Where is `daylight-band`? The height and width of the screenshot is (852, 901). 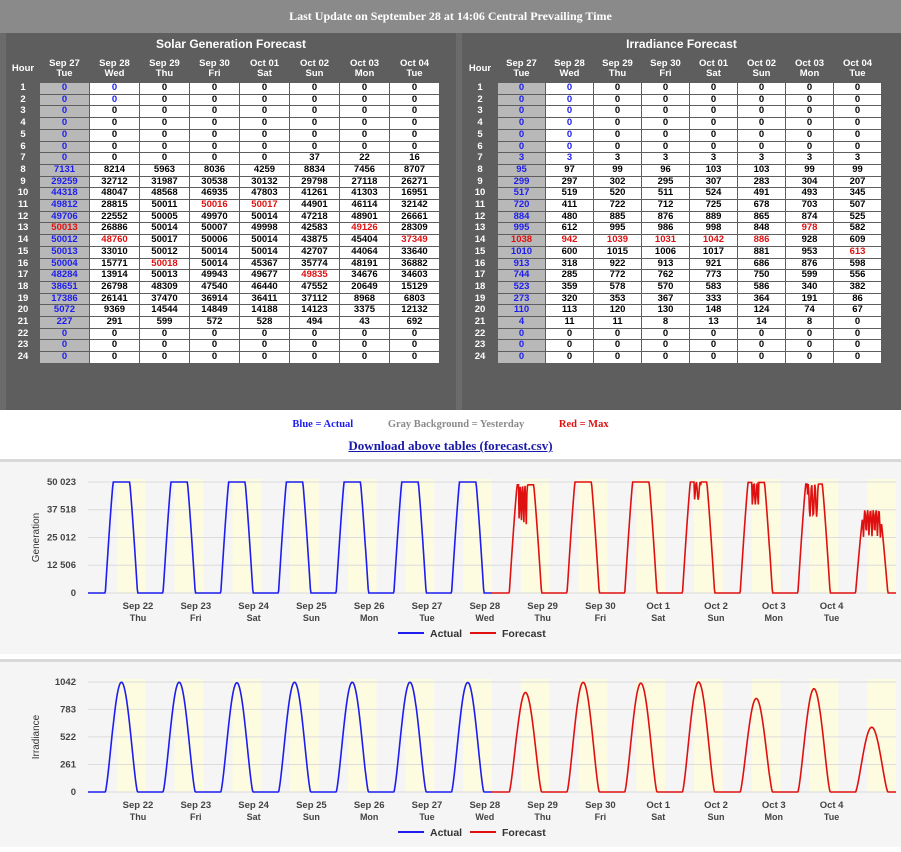 daylight-band is located at coordinates (881, 735).